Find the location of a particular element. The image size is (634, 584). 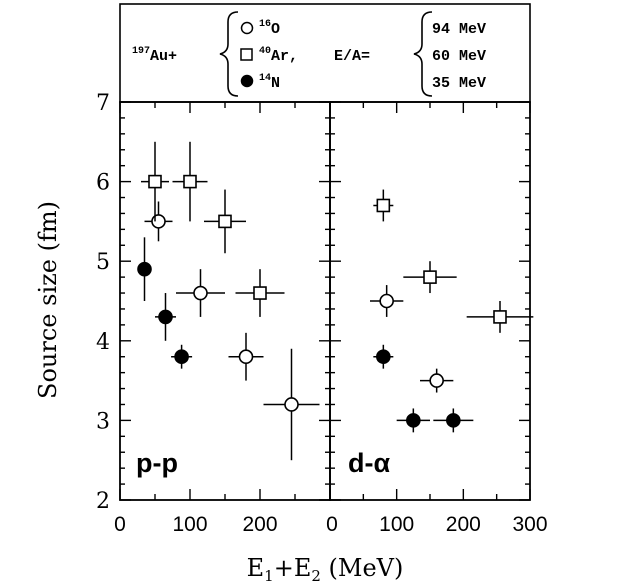

legend-oxygen-mass: 16 is located at coordinates (265, 24).